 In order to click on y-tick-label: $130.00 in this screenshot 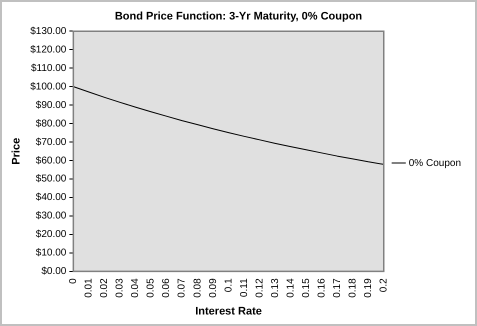, I will do `click(48, 31)`.